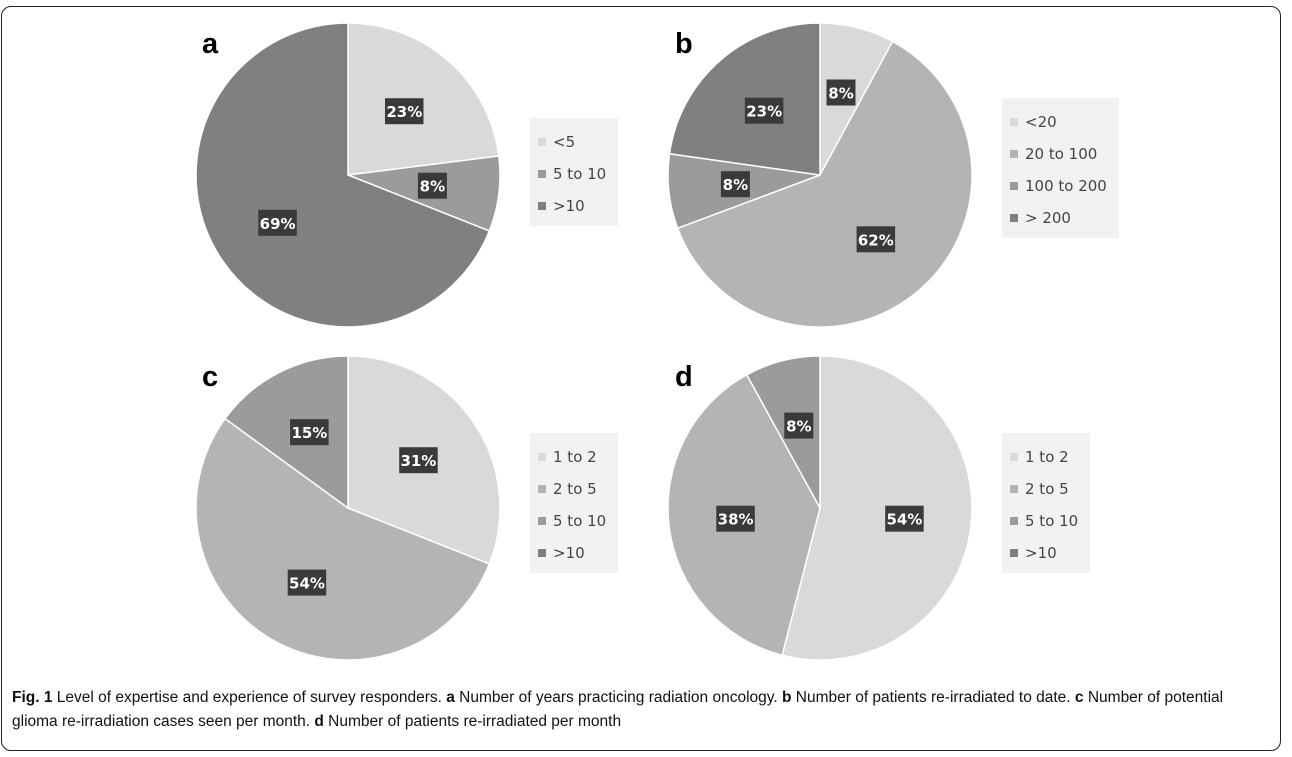  What do you see at coordinates (684, 377) in the screenshot?
I see `panel-letter-d: d` at bounding box center [684, 377].